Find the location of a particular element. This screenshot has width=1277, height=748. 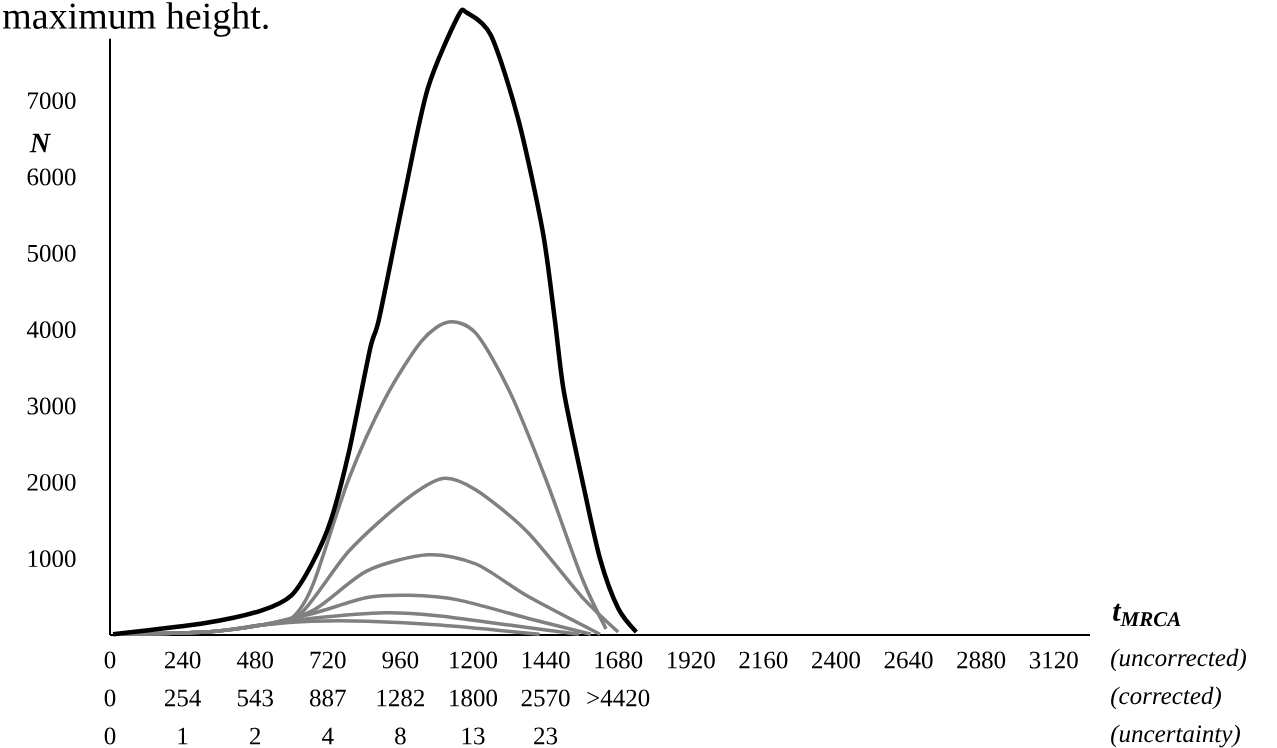

text: 254 is located at coordinates (182, 698).